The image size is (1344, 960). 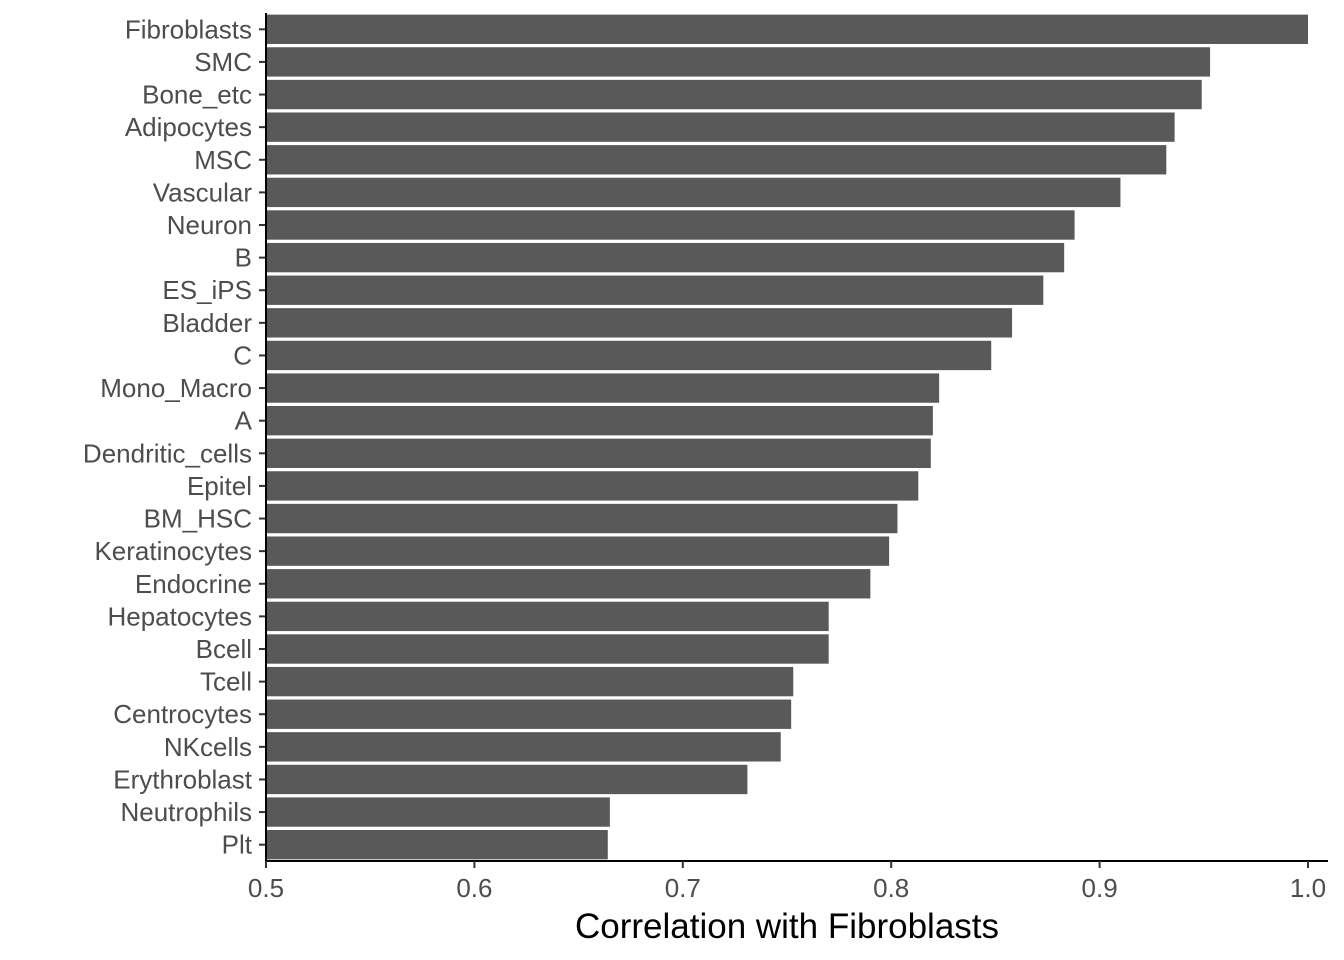 I want to click on bar-erythroblast, so click(x=507, y=779).